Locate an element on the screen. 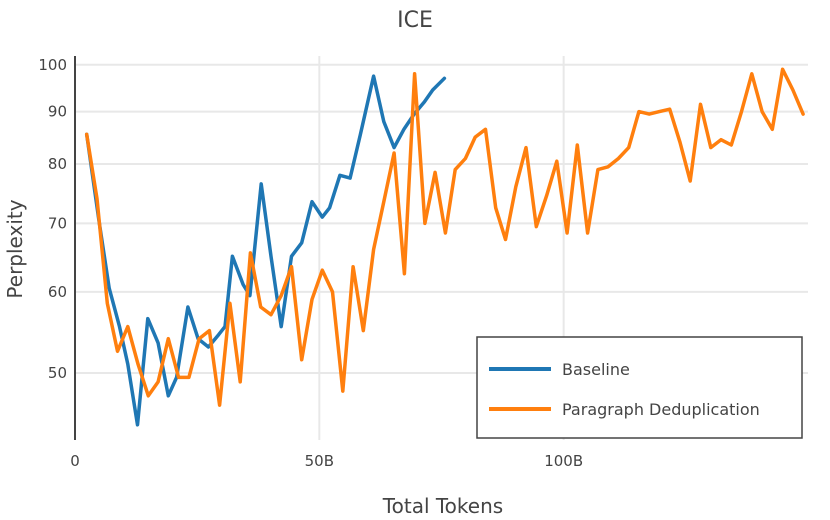  x-tick-label: 50B is located at coordinates (319, 461).